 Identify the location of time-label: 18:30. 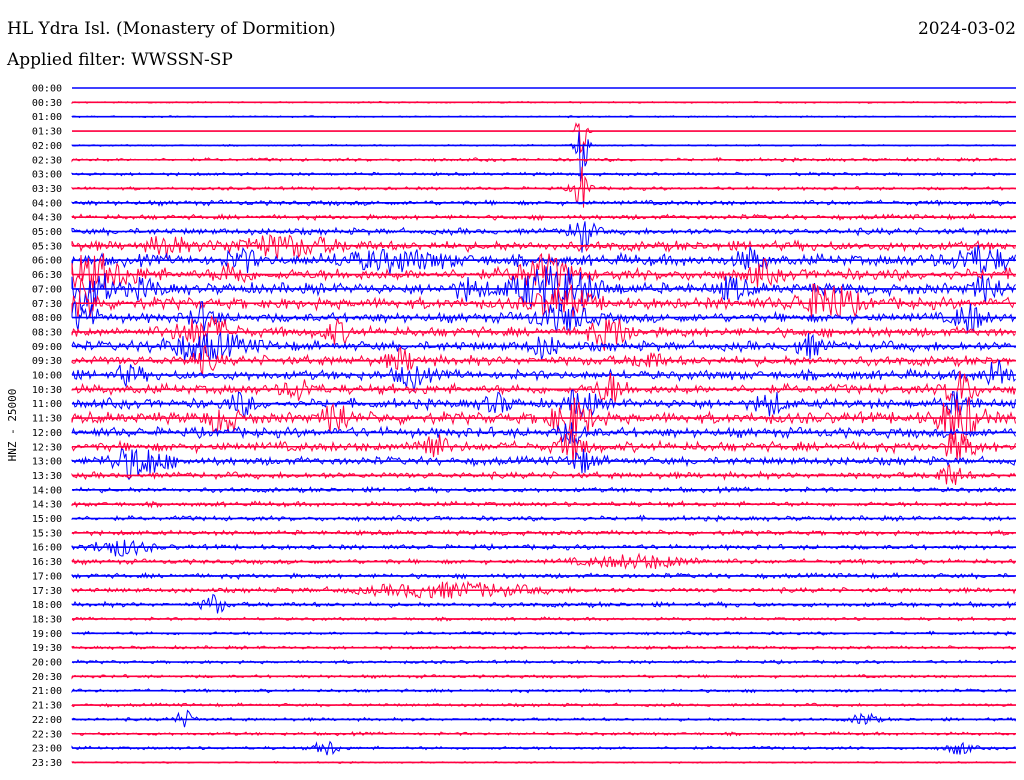
(47, 619).